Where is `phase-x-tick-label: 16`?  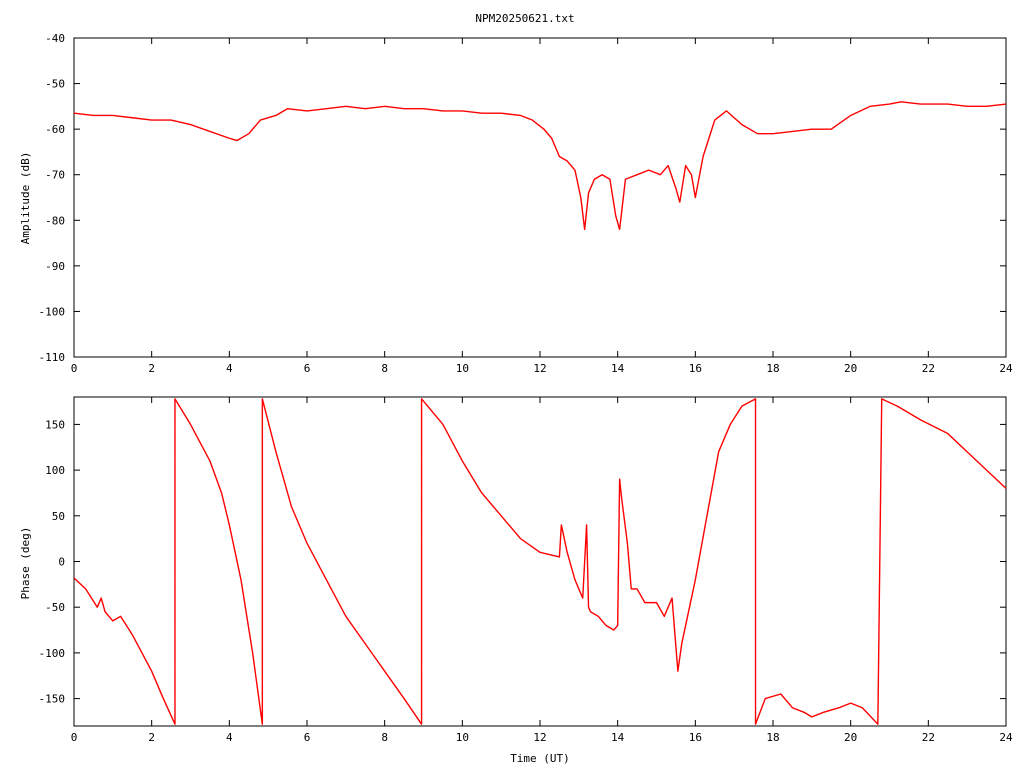
phase-x-tick-label: 16 is located at coordinates (695, 737).